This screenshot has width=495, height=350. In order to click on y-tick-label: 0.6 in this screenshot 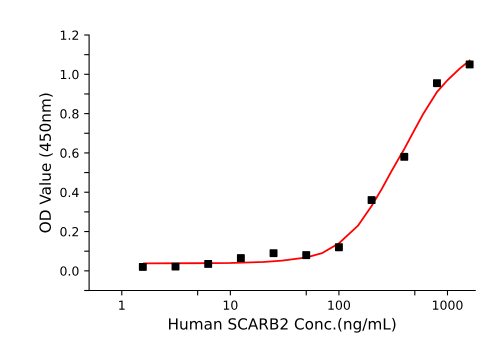, I will do `click(69, 153)`.